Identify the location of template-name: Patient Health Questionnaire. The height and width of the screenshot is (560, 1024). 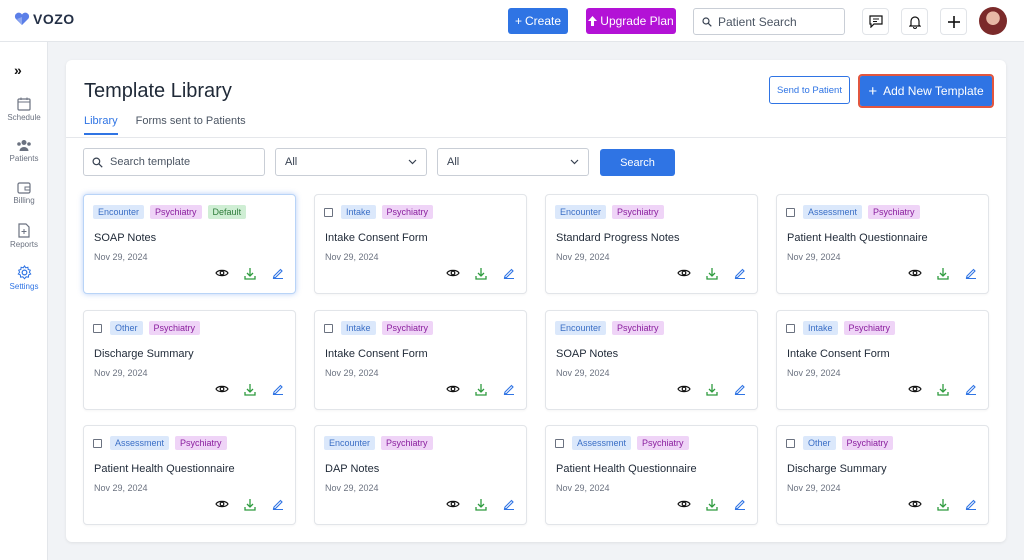
(164, 469).